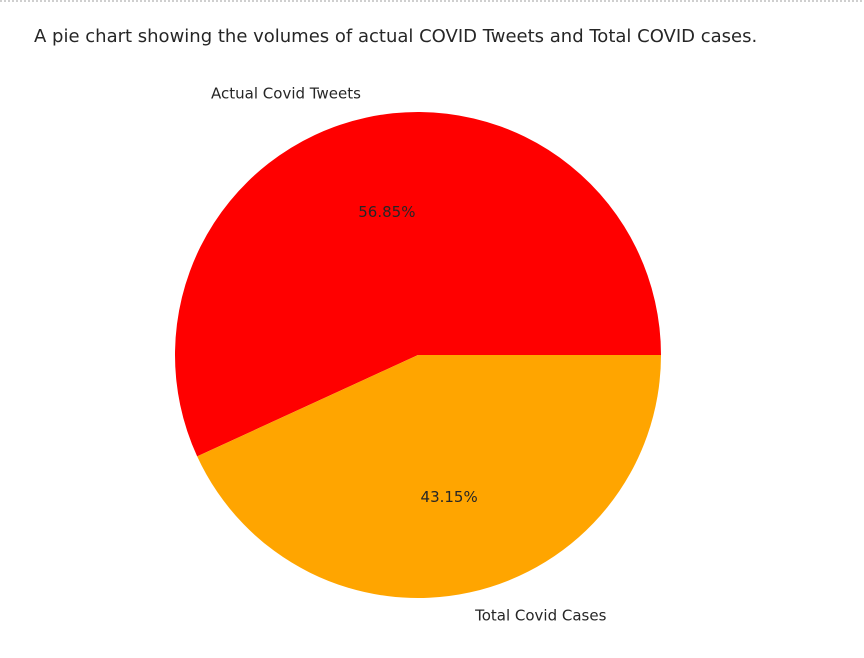  I want to click on top-border, so click(432, 1).